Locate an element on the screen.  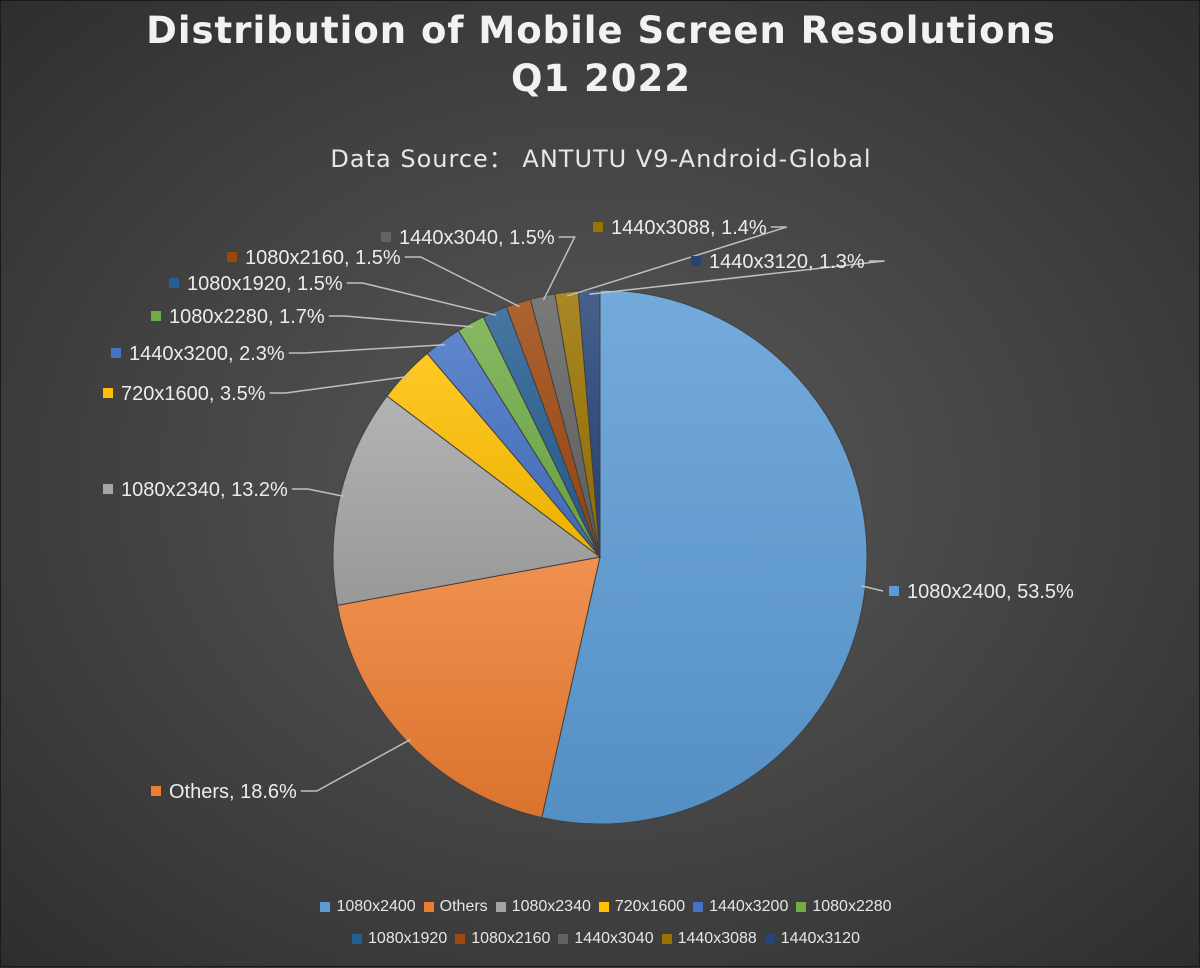
leader-line-1080x1920 is located at coordinates (421, 299).